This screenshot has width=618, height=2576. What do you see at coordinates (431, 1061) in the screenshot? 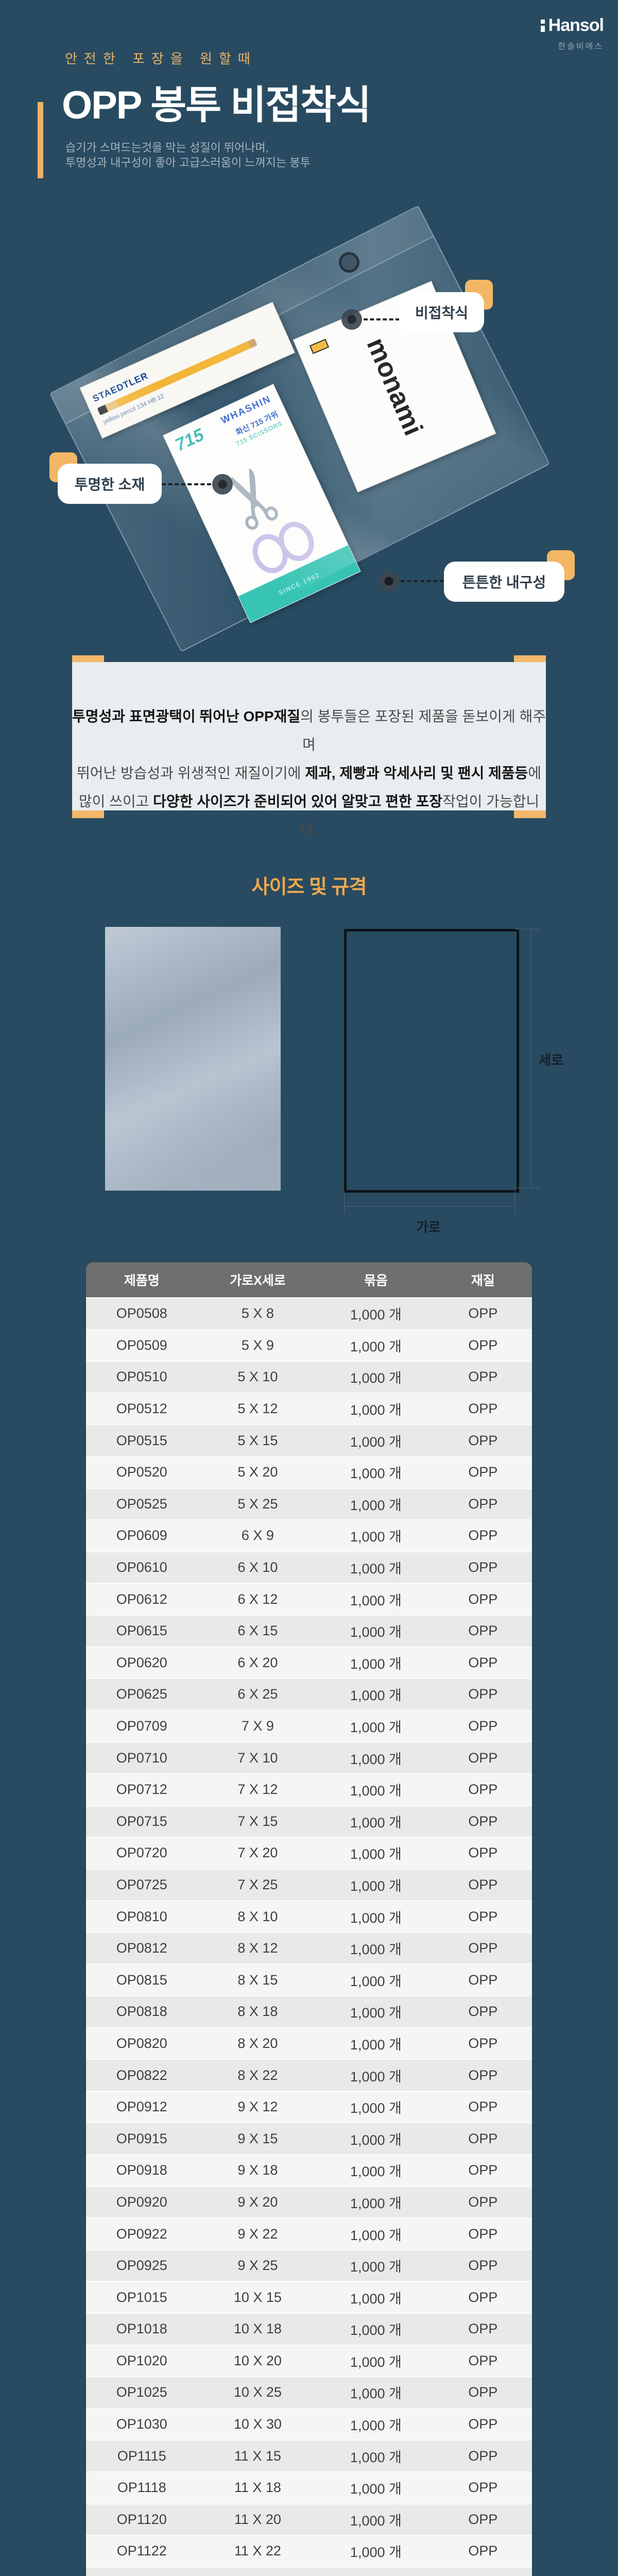
I see `size-diagram-rectangle` at bounding box center [431, 1061].